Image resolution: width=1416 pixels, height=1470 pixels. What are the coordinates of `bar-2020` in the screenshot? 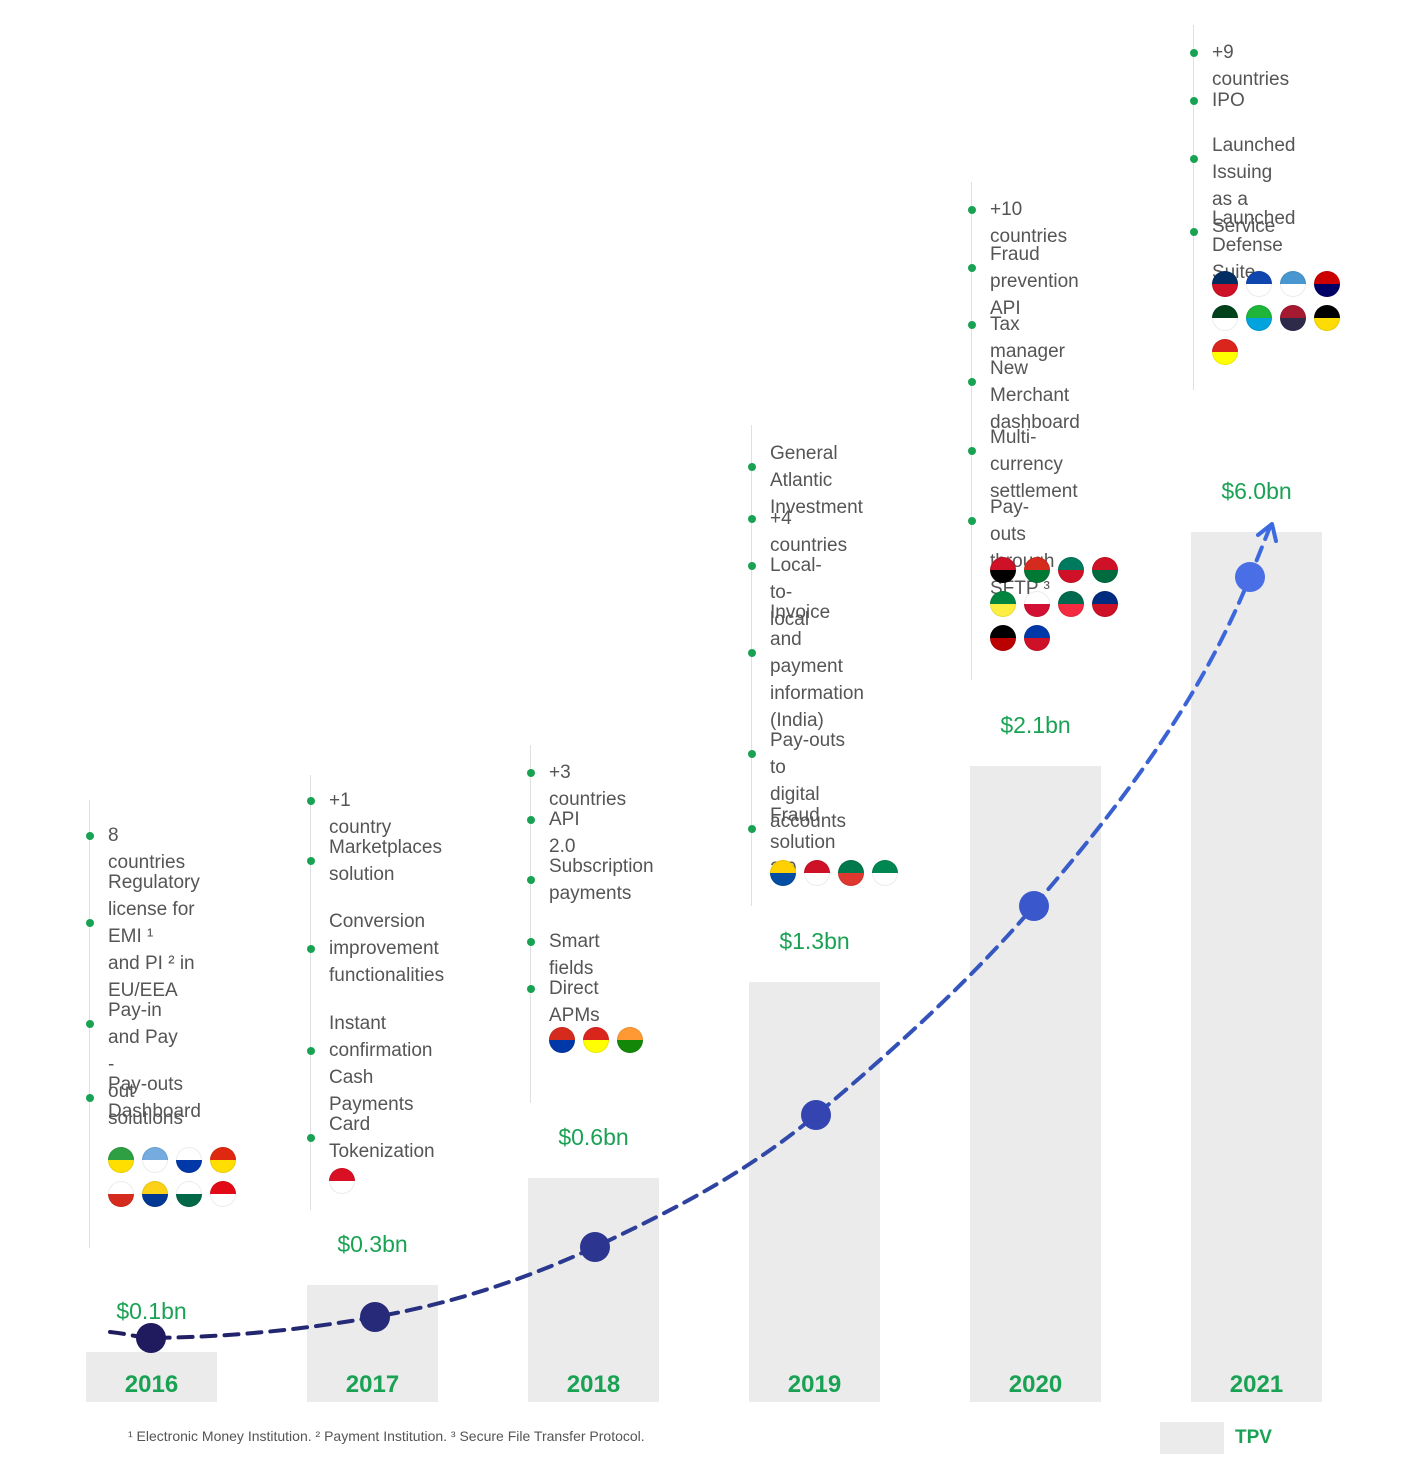 It's located at (1035, 1084).